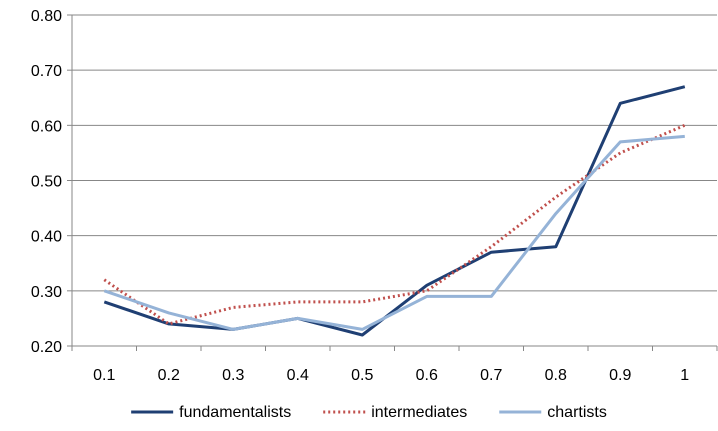  I want to click on y-tick-label: 0.40, so click(46, 237).